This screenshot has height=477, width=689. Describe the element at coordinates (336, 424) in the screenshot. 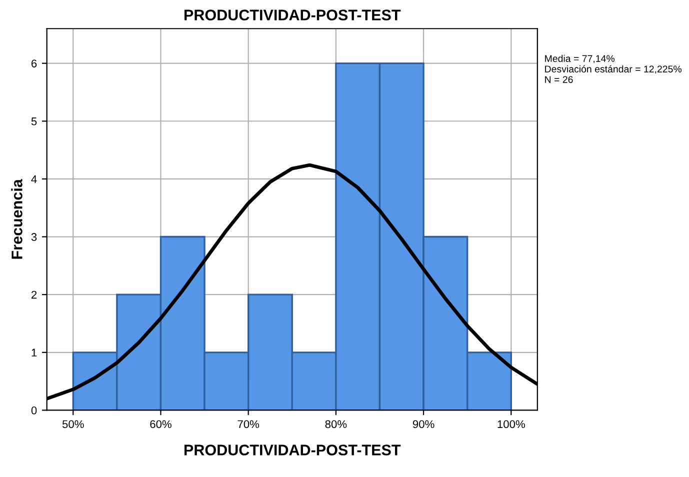

I see `x-tick-label: 80%` at that location.